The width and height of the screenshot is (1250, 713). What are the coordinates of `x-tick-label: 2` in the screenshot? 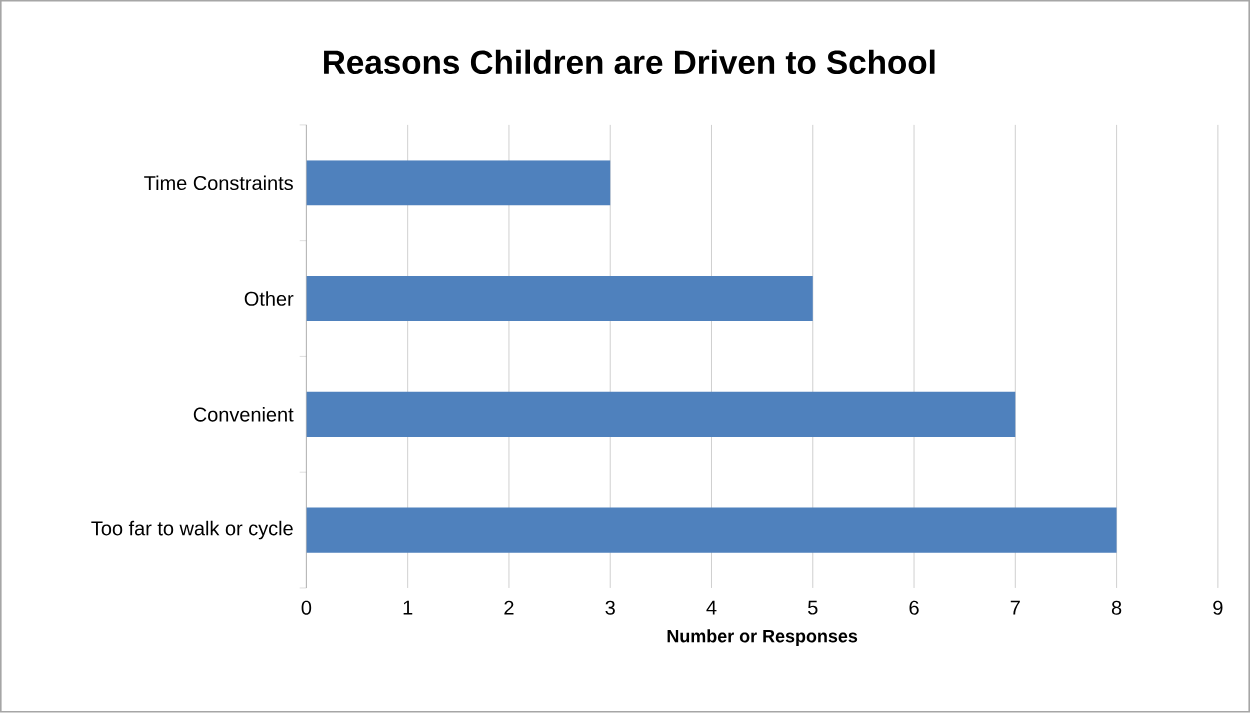 It's located at (509, 607).